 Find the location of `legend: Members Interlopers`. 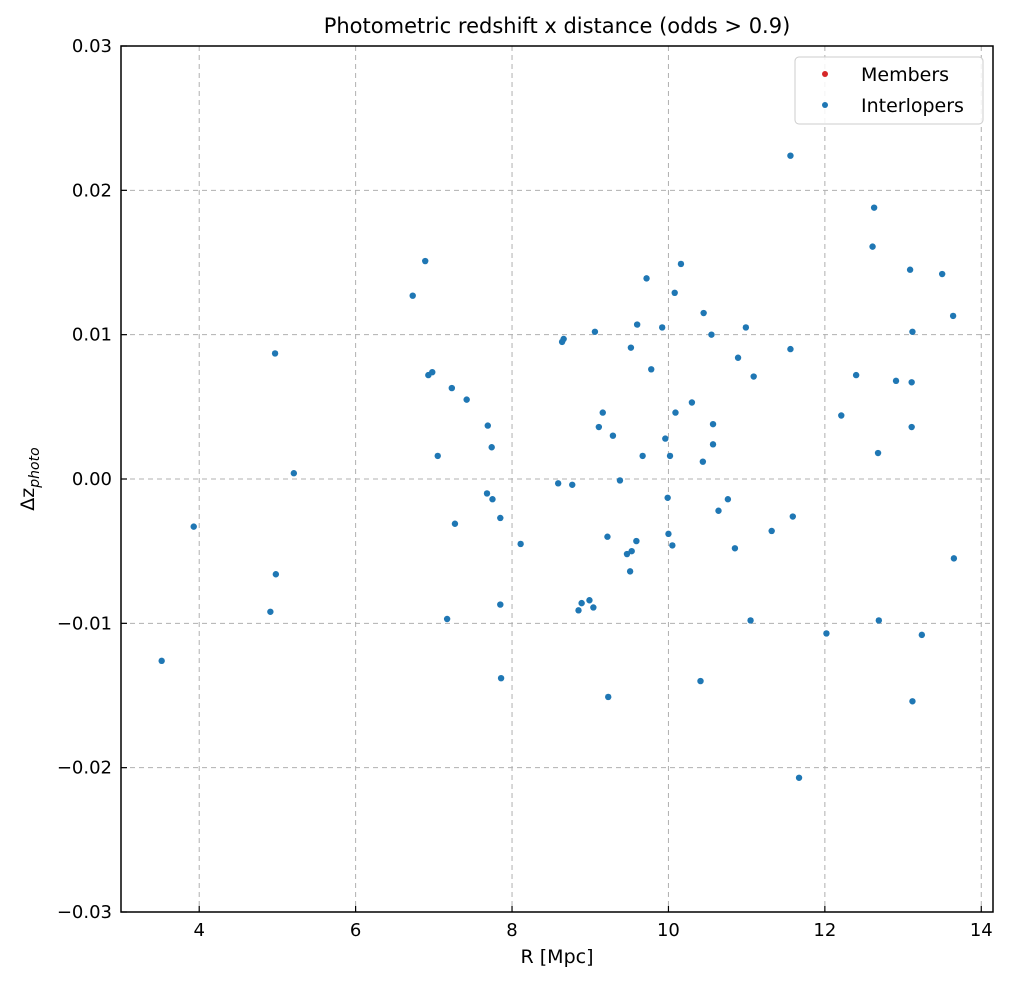

legend: Members Interlopers is located at coordinates (889, 90).